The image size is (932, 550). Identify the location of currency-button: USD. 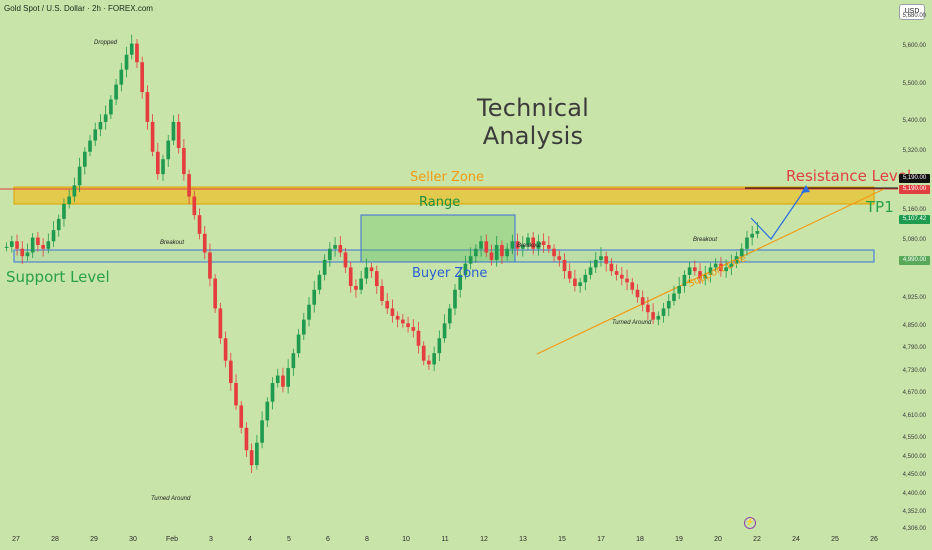
(912, 12).